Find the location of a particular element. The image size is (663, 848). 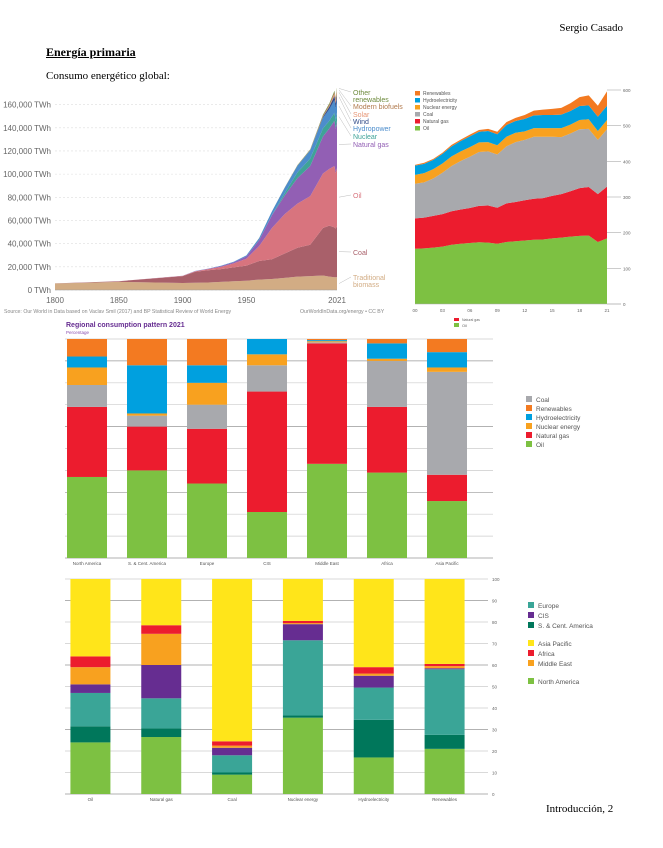

legend-label-middle-east: Middle East is located at coordinates (555, 664).